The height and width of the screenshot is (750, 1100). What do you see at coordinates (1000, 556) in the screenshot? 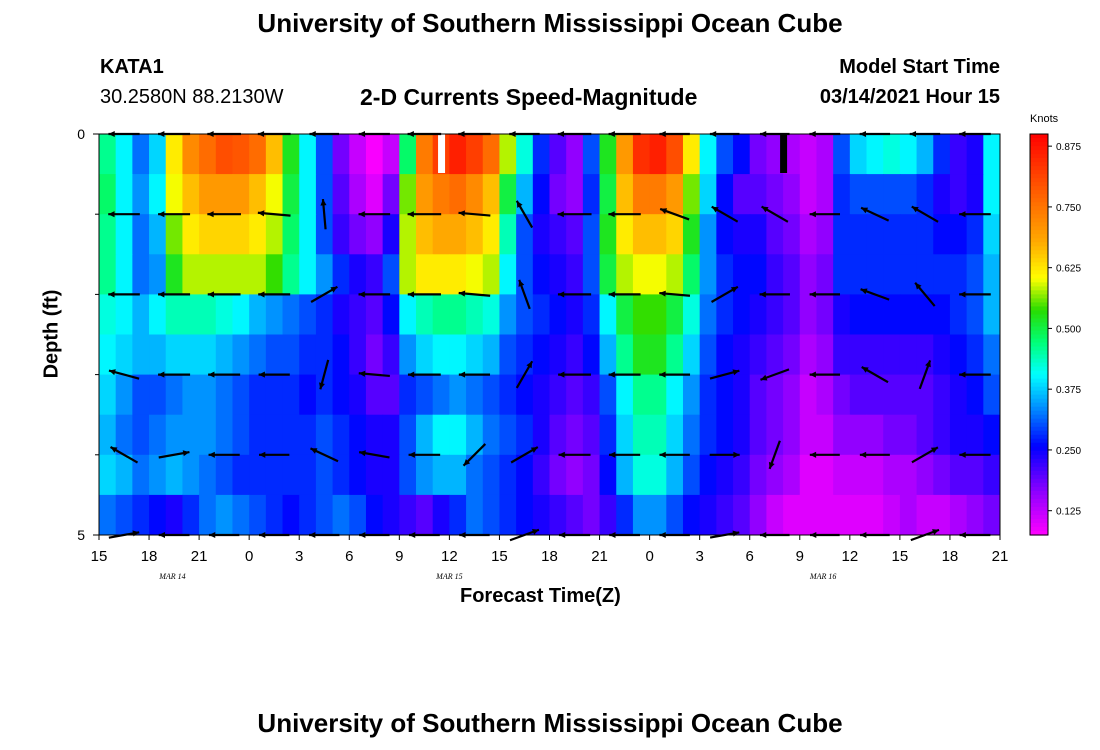
I see `x-tick-label: 21` at bounding box center [1000, 556].